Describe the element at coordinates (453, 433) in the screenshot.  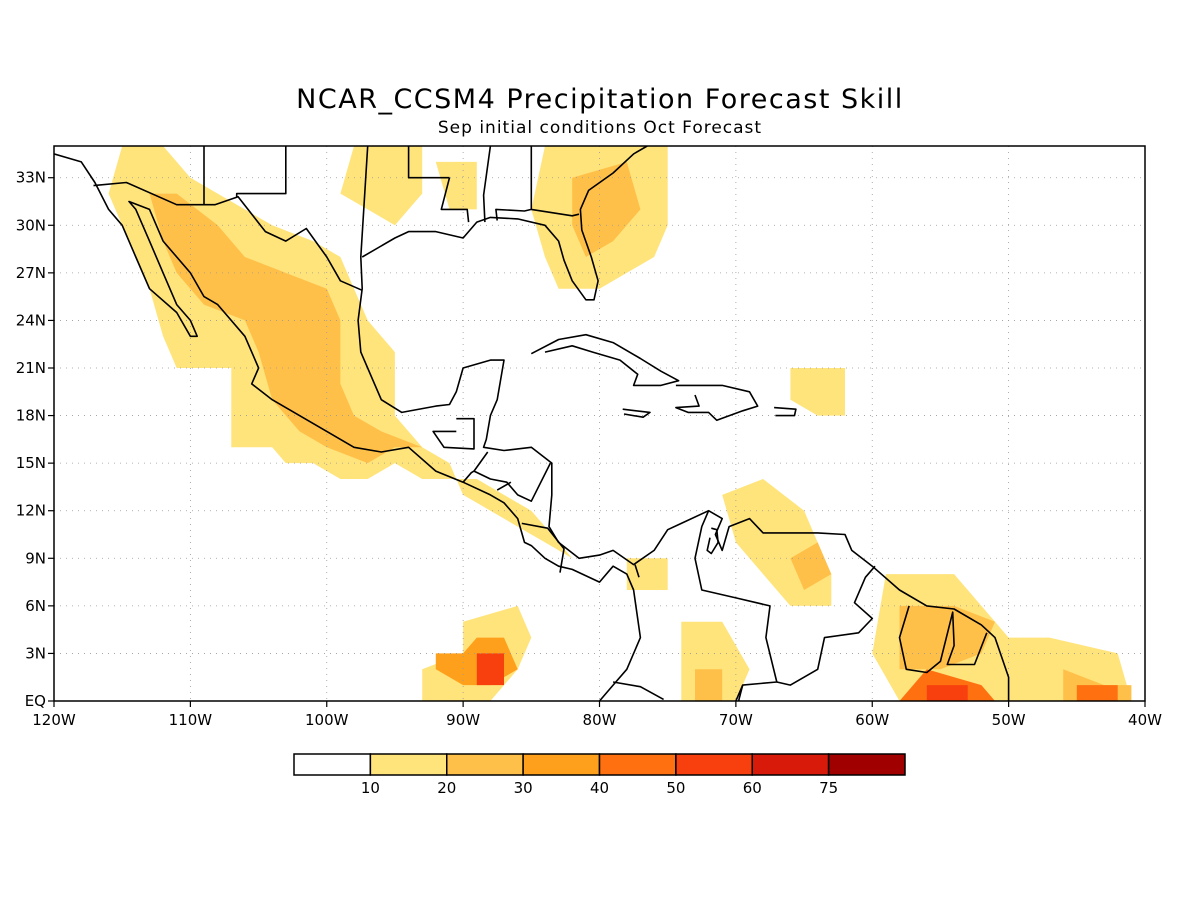
I see `yucatan-interior-border` at that location.